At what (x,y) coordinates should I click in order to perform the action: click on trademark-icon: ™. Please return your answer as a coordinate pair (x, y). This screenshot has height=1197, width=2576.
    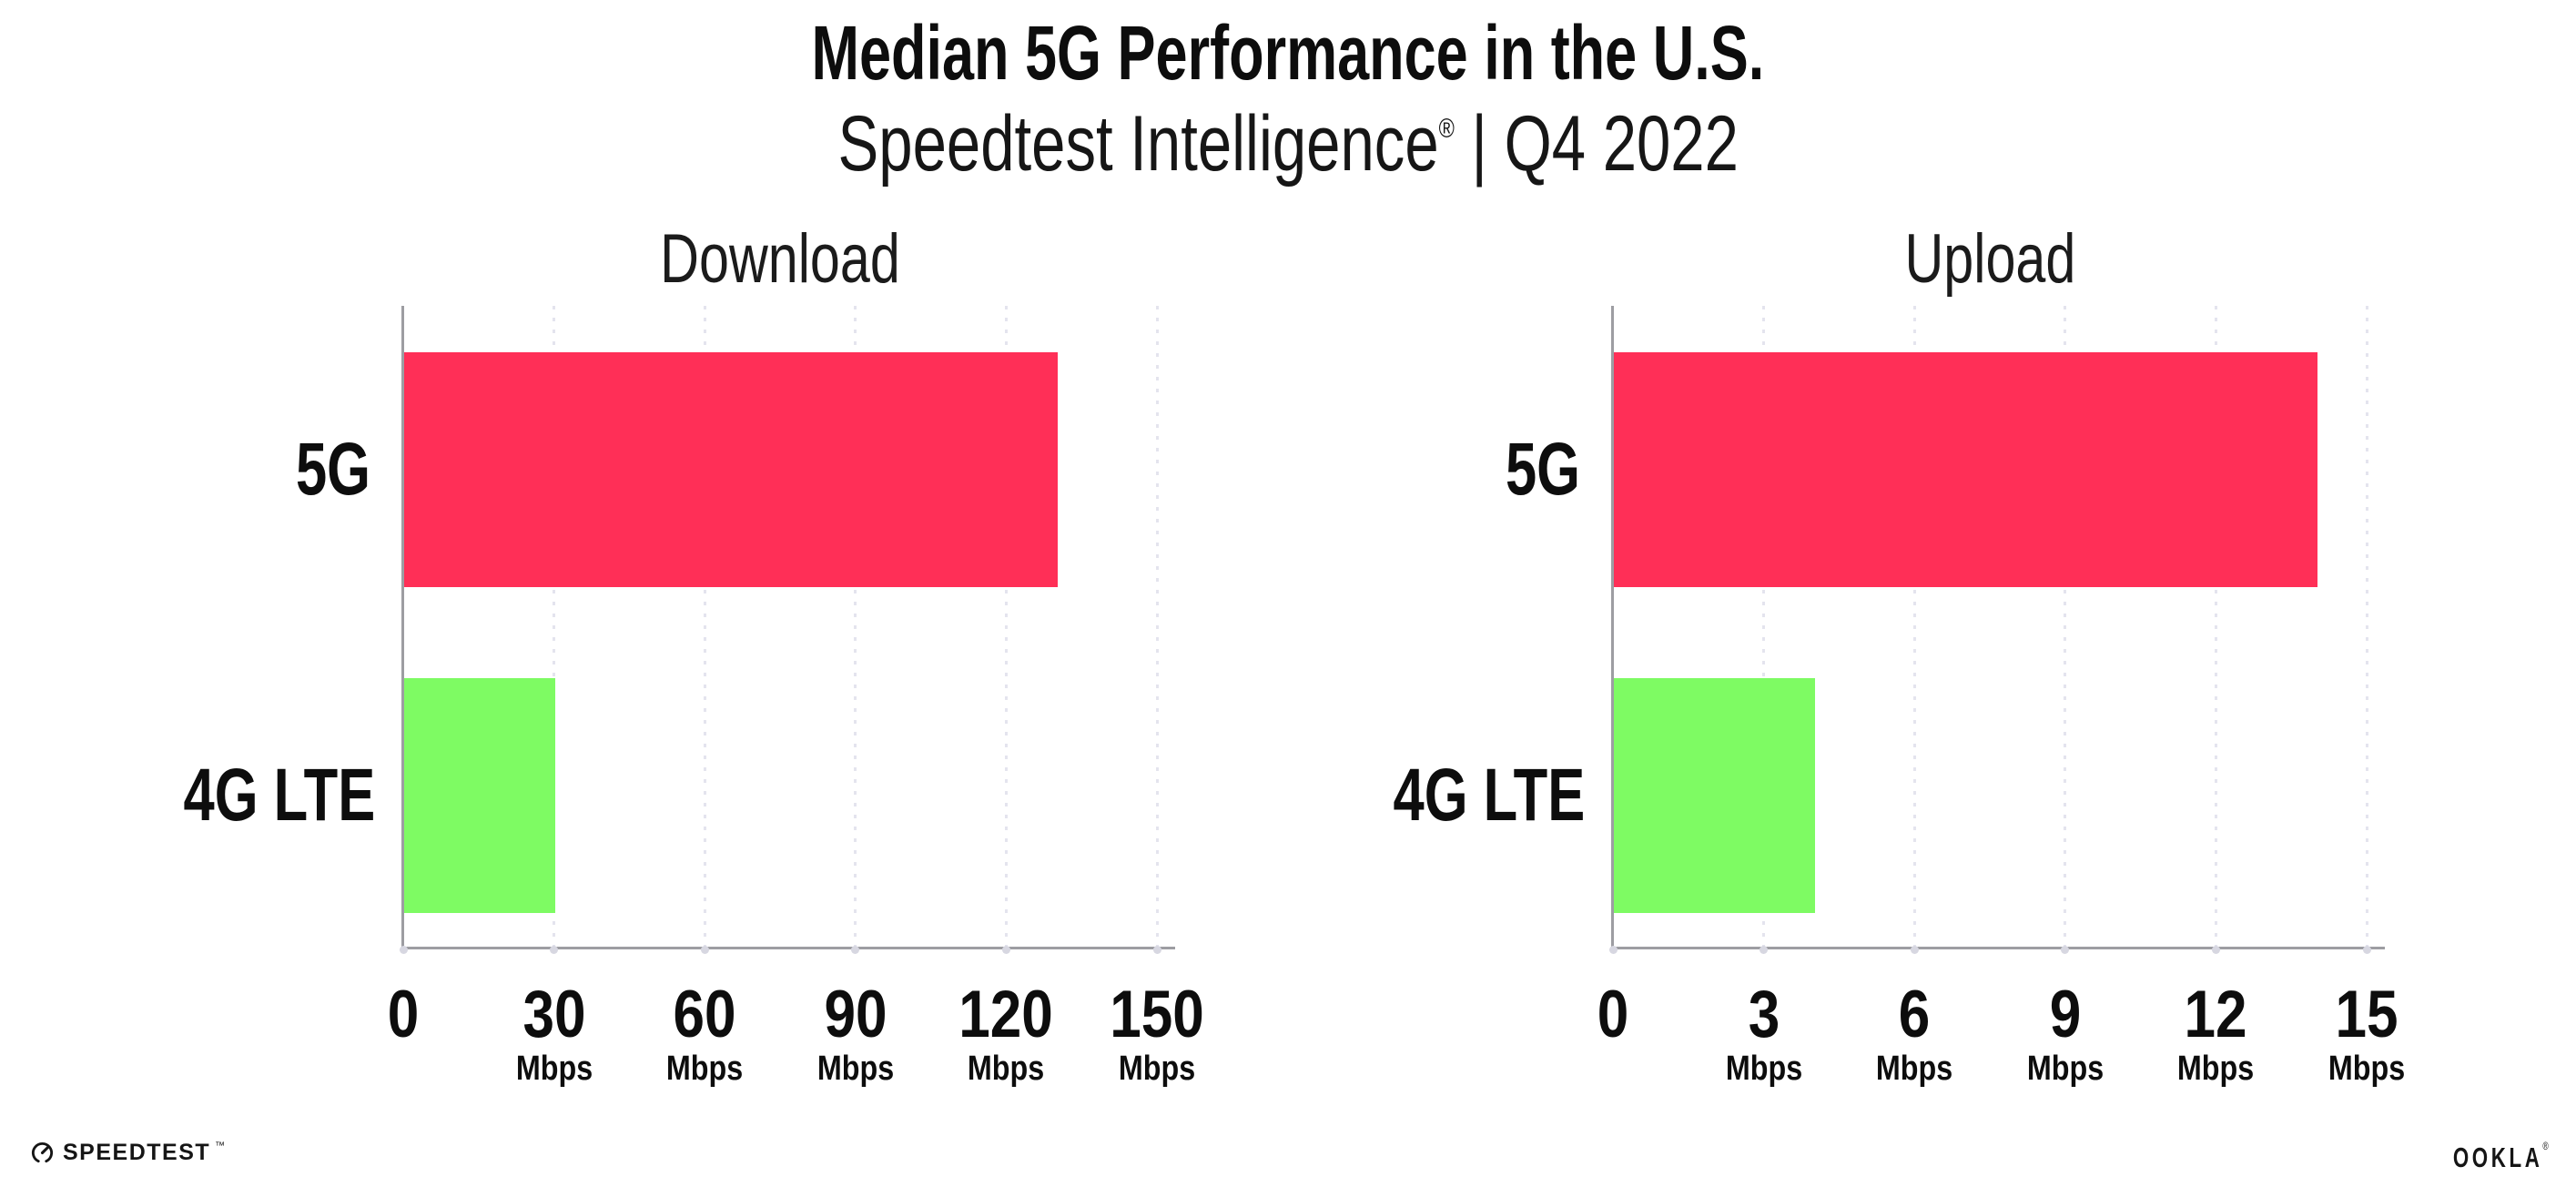
    Looking at the image, I should click on (220, 1146).